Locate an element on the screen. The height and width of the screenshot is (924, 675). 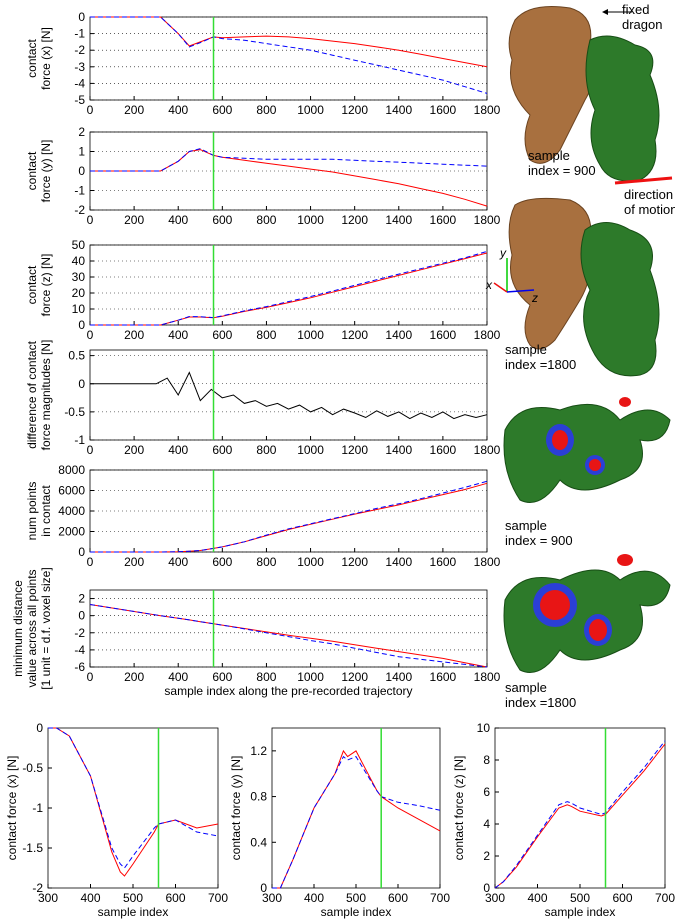
y-tick-label: 10 is located at coordinates (79, 309).